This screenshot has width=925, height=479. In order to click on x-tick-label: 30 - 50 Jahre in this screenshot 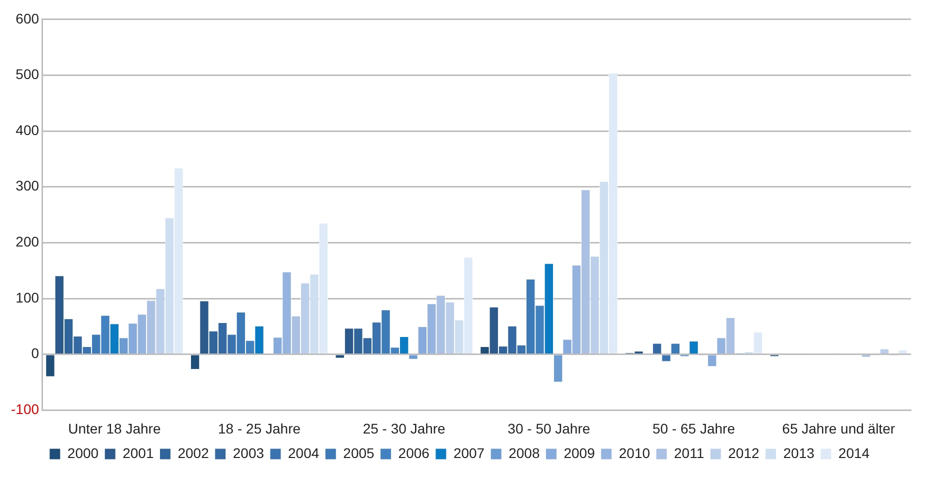, I will do `click(549, 428)`.